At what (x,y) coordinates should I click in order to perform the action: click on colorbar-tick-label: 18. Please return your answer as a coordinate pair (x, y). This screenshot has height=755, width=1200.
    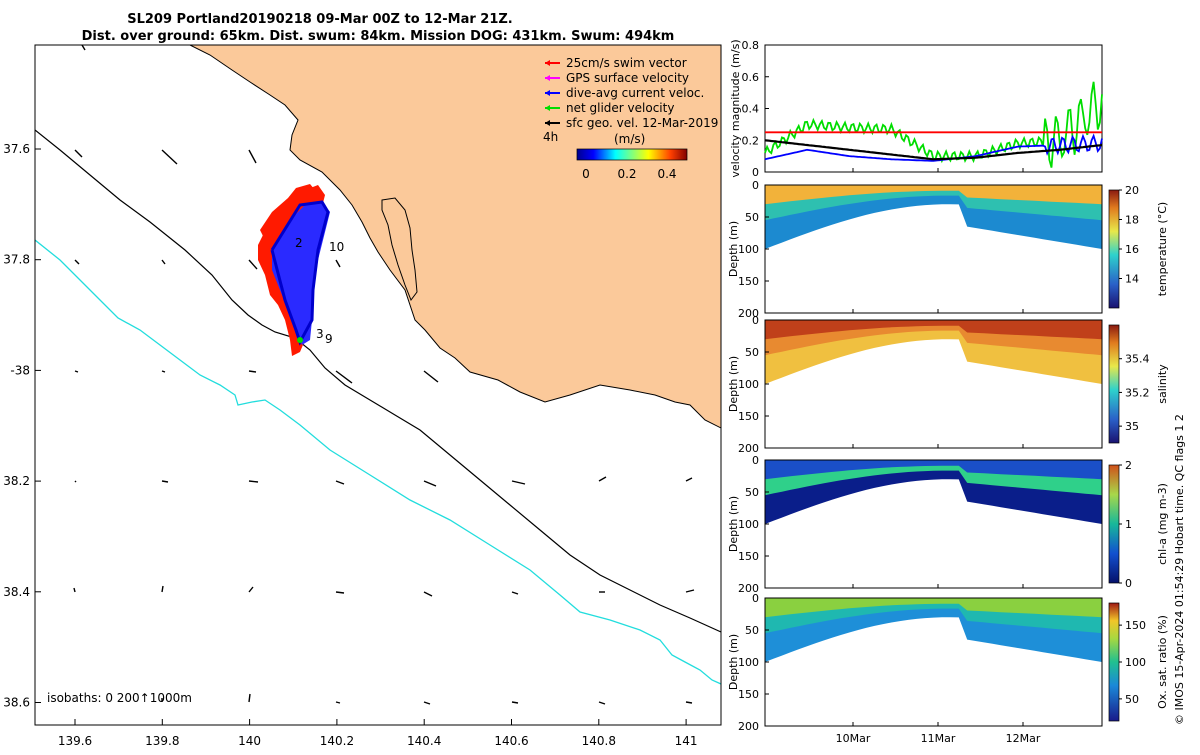
    Looking at the image, I should click on (1132, 220).